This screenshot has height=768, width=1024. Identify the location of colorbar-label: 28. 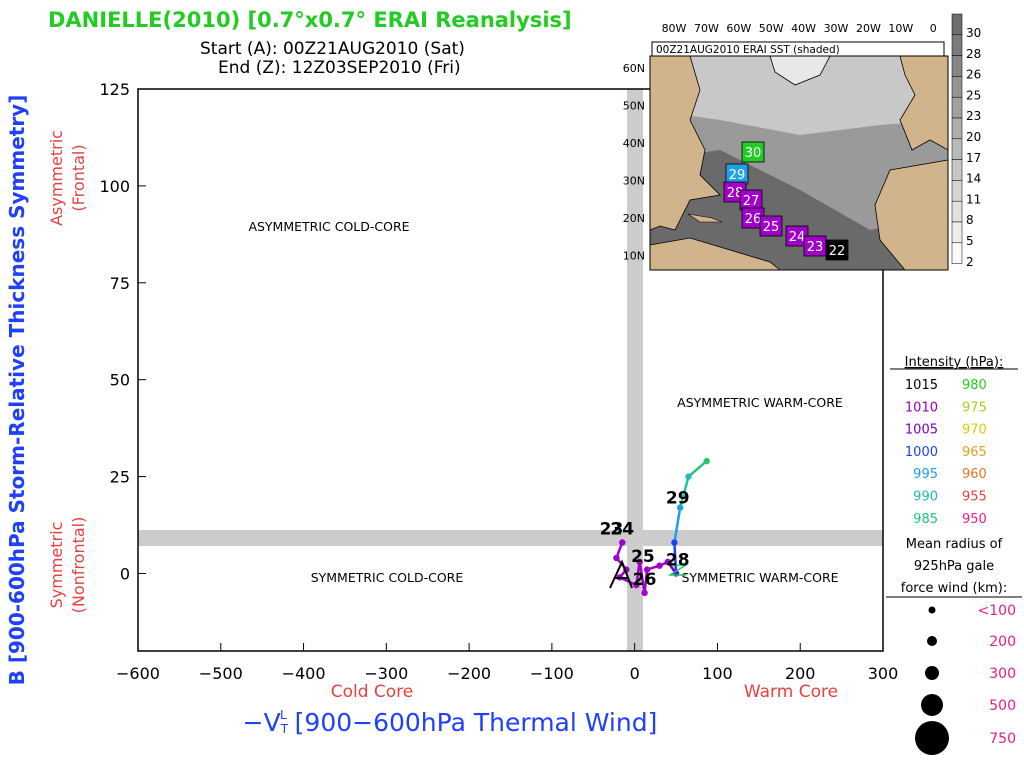
(973, 54).